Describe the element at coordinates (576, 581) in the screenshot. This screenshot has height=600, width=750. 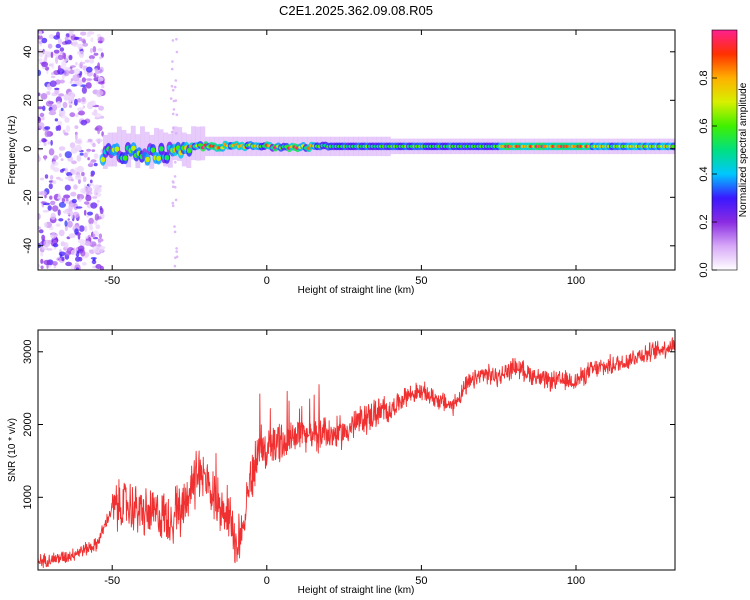
I see `snr-x-tick-label: 100` at that location.